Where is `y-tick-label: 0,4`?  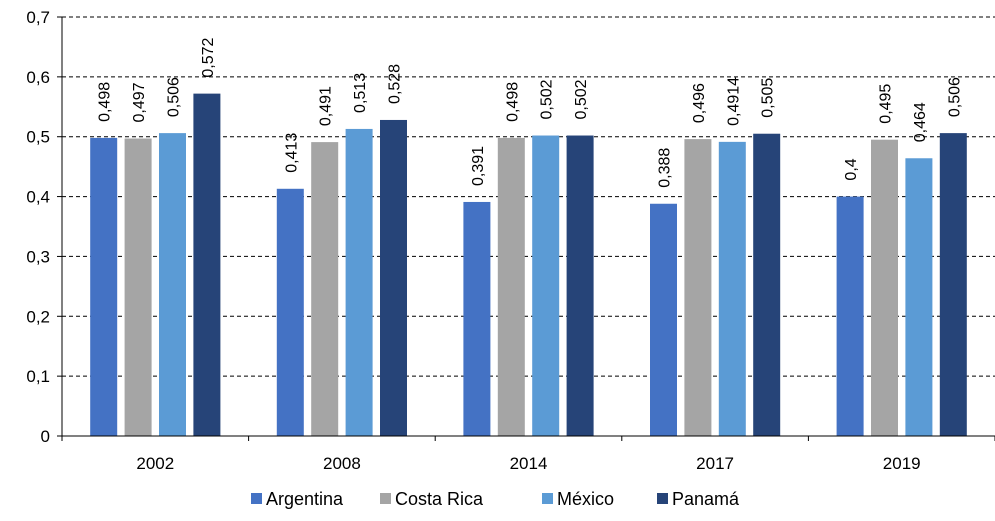 y-tick-label: 0,4 is located at coordinates (38, 197).